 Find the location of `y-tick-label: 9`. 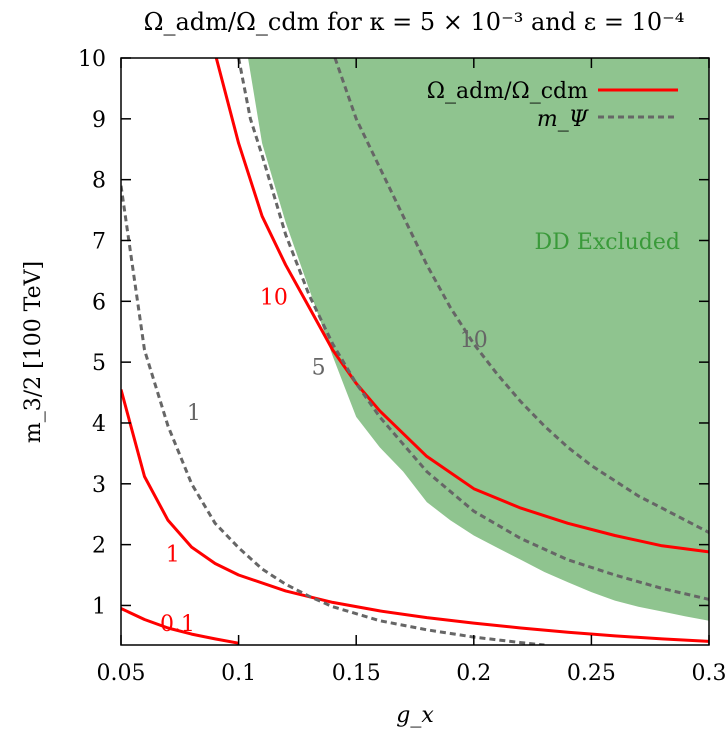

y-tick-label: 9 is located at coordinates (99, 120).